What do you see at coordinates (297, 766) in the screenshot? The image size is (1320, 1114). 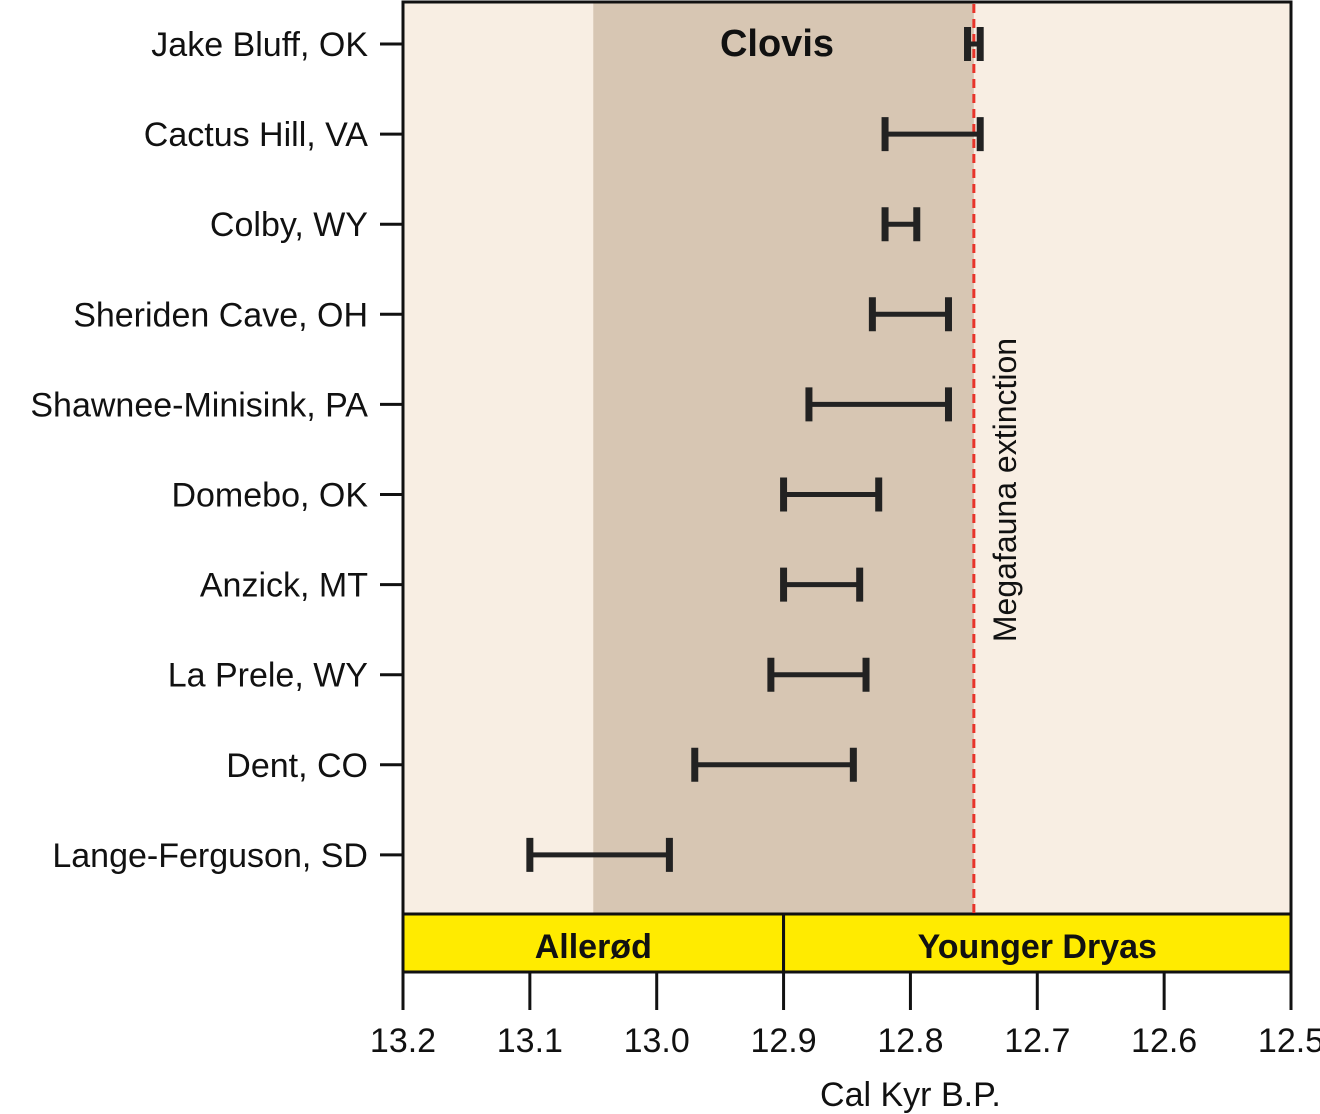 I see `site-label: Dent, CO` at bounding box center [297, 766].